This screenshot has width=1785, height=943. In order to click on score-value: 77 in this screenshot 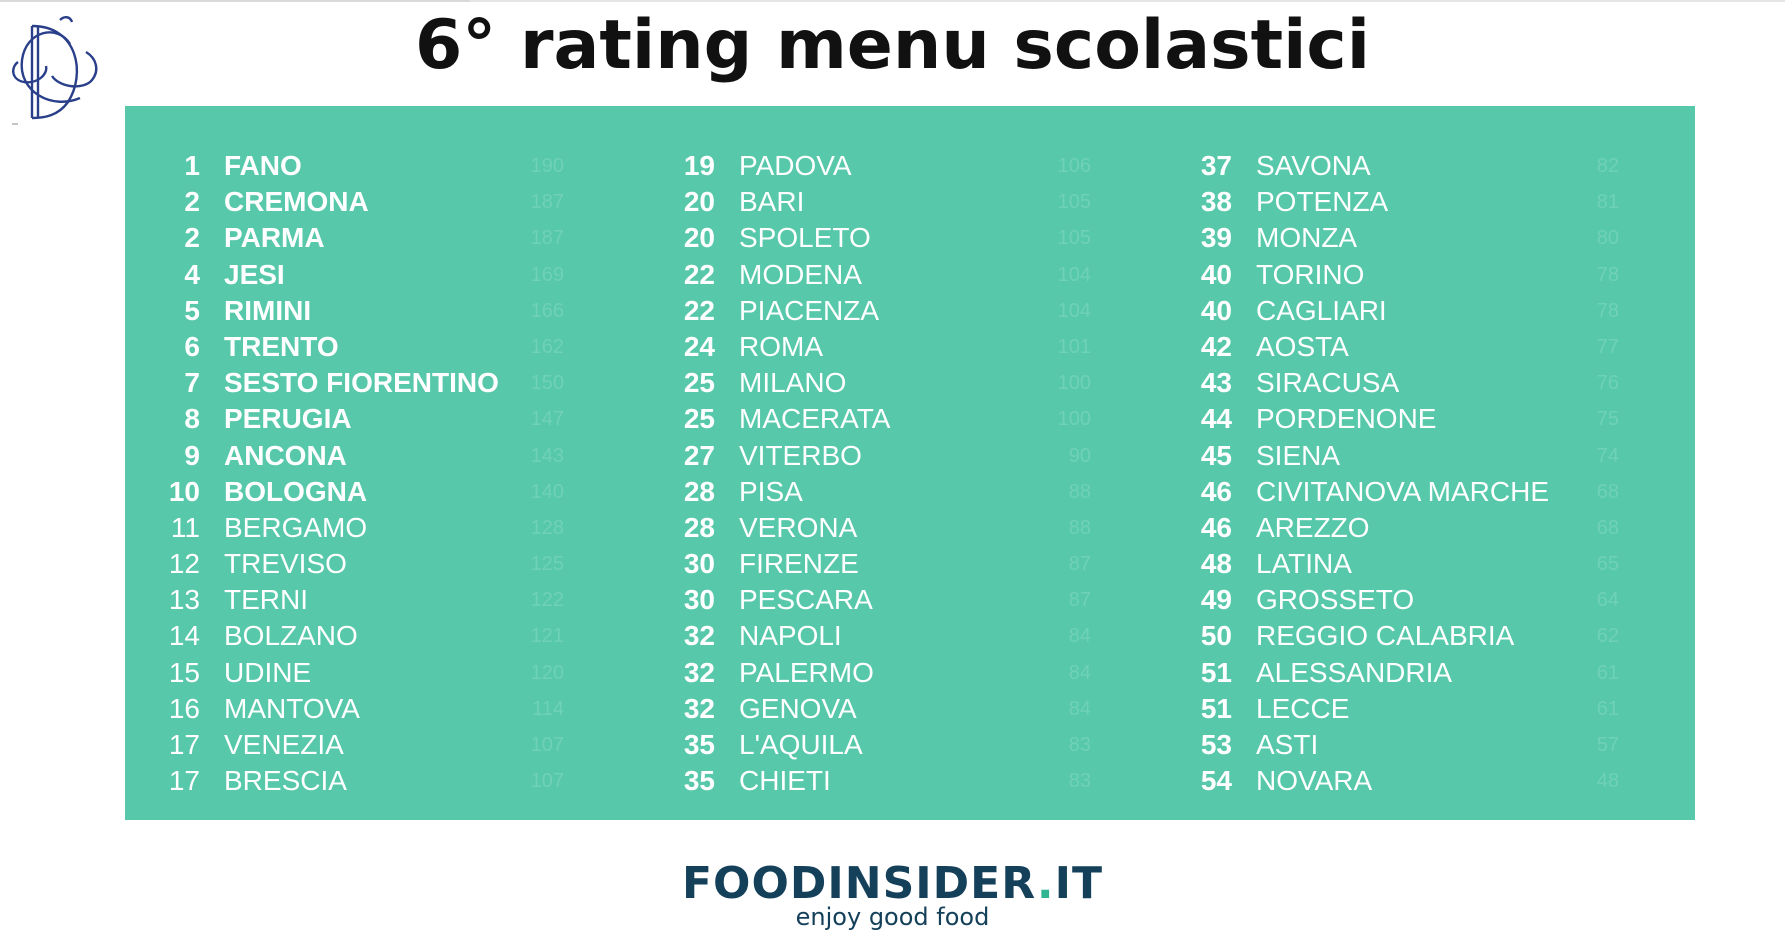, I will do `click(1607, 346)`.